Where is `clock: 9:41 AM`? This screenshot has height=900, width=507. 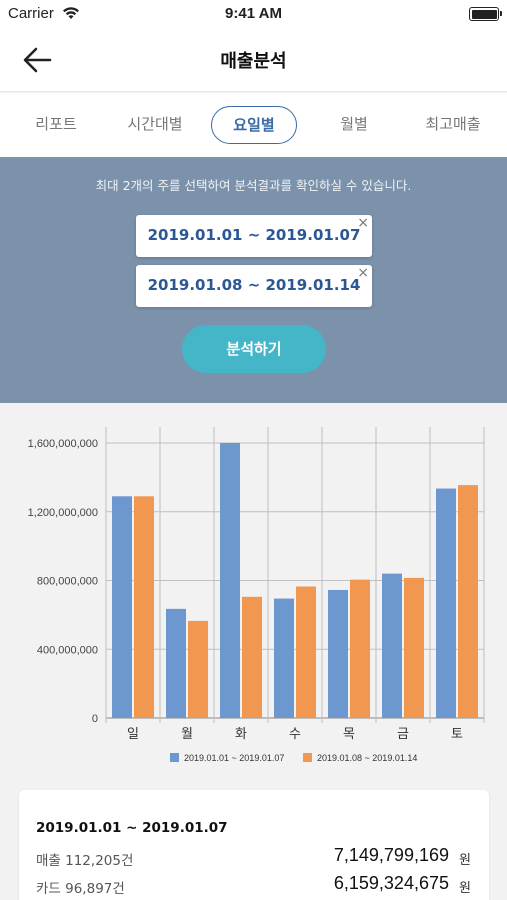
clock: 9:41 AM is located at coordinates (253, 13).